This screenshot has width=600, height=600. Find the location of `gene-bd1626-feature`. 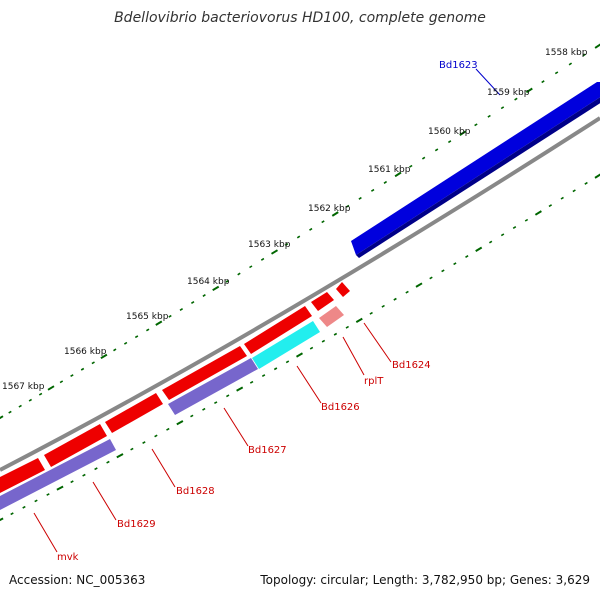

gene-bd1626-feature is located at coordinates (278, 330).